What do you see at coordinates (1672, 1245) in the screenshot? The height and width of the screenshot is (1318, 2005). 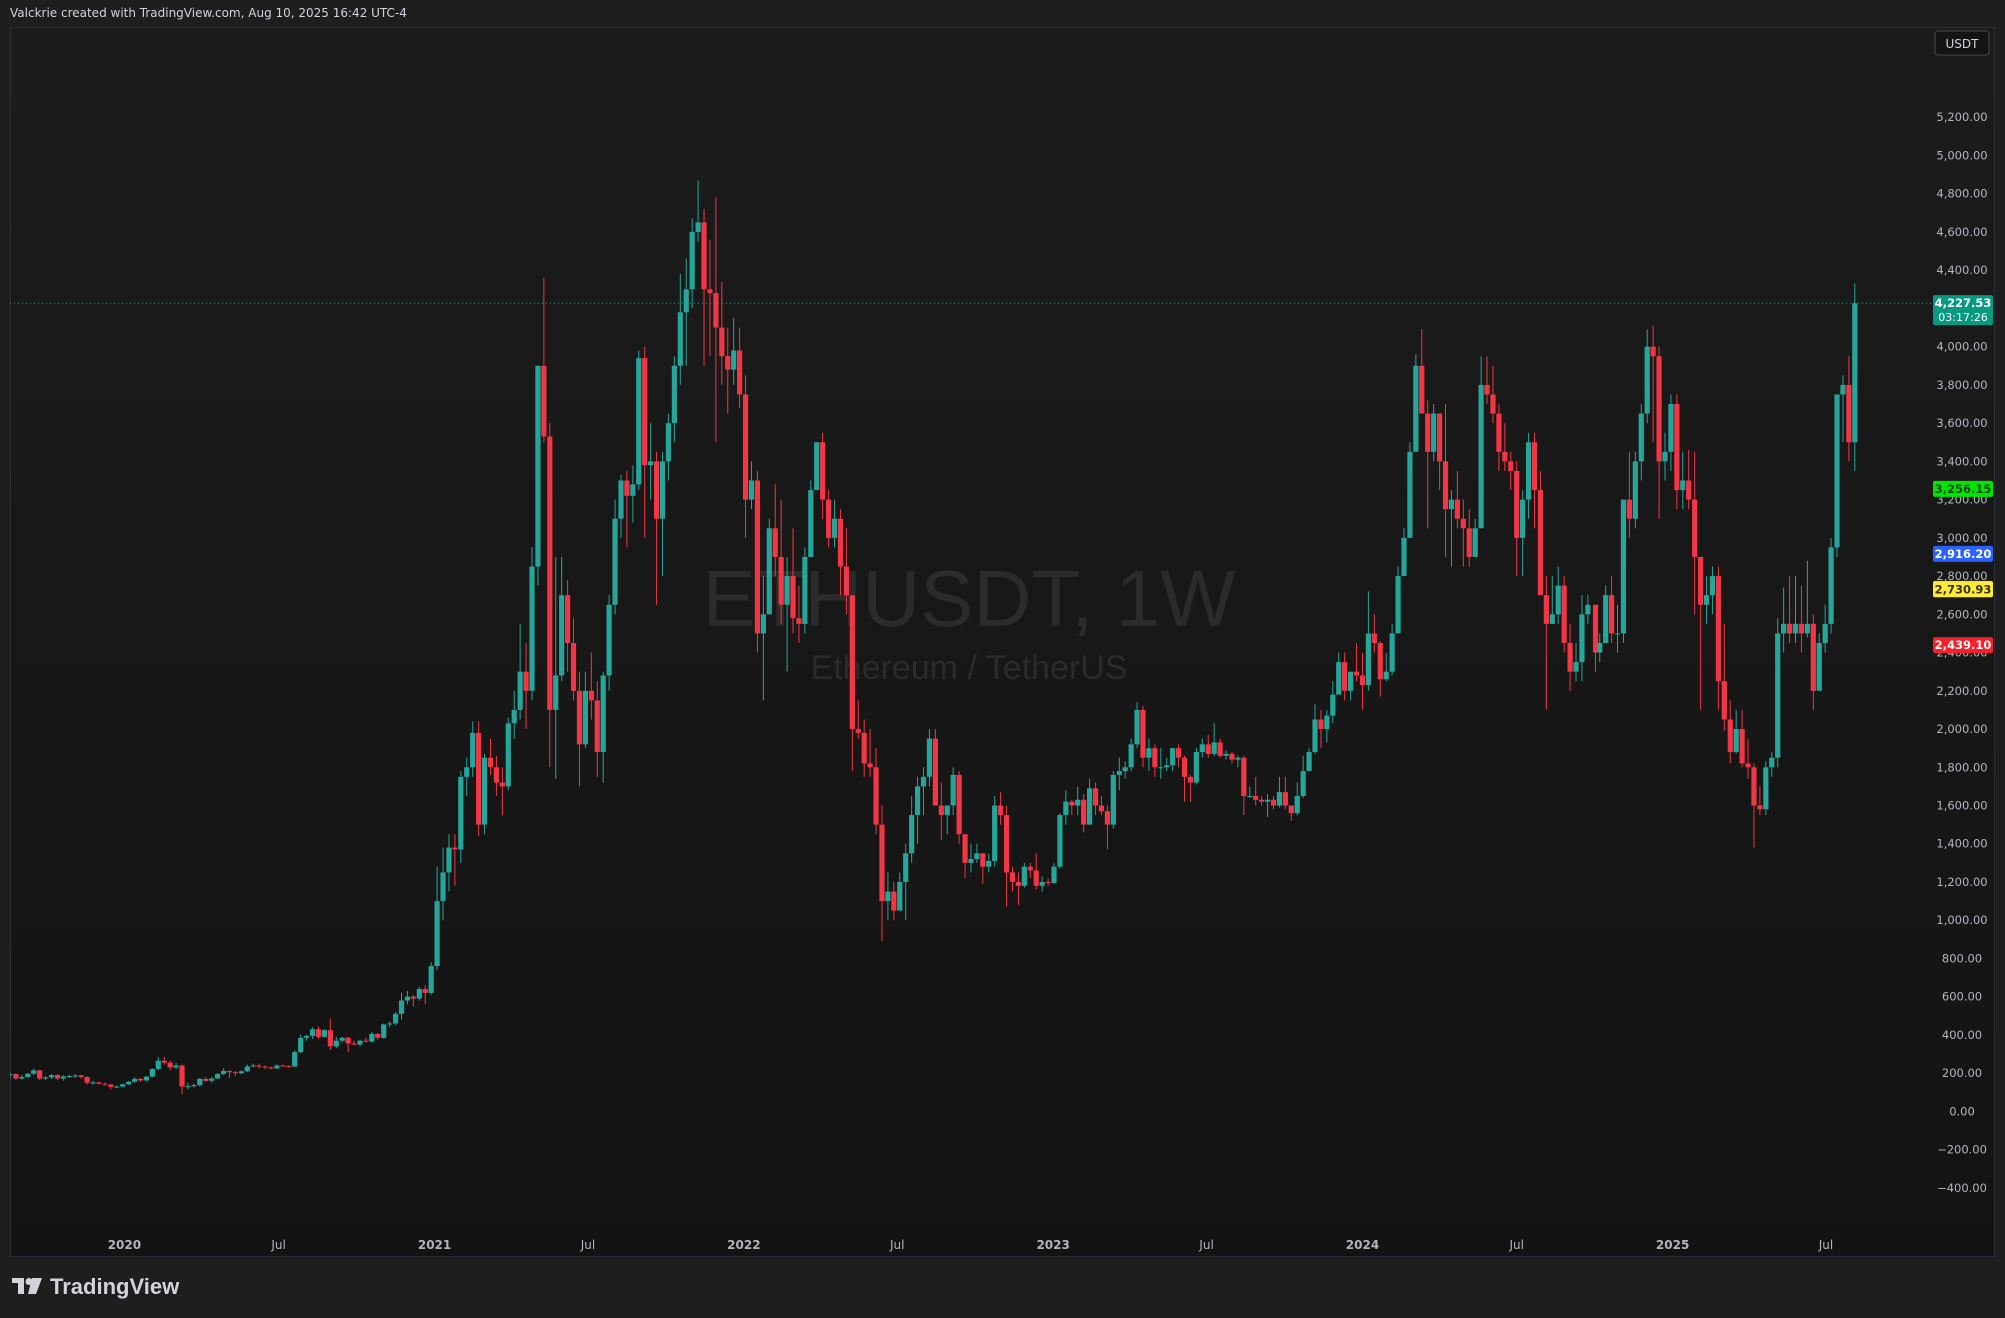 I see `time-tick-label: 2025` at bounding box center [1672, 1245].